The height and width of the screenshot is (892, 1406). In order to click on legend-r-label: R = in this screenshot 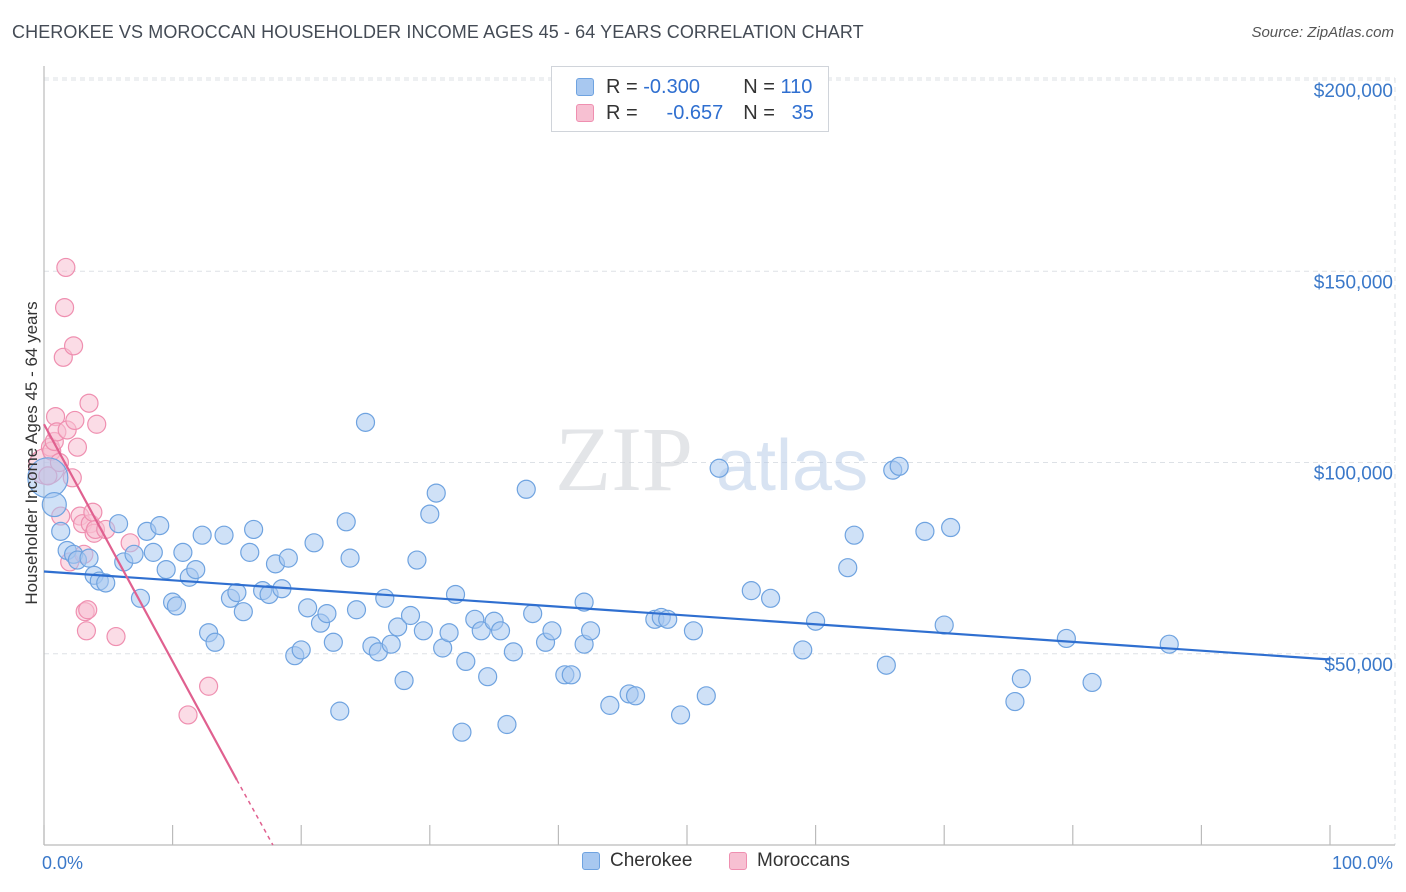, I will do `click(622, 86)`.